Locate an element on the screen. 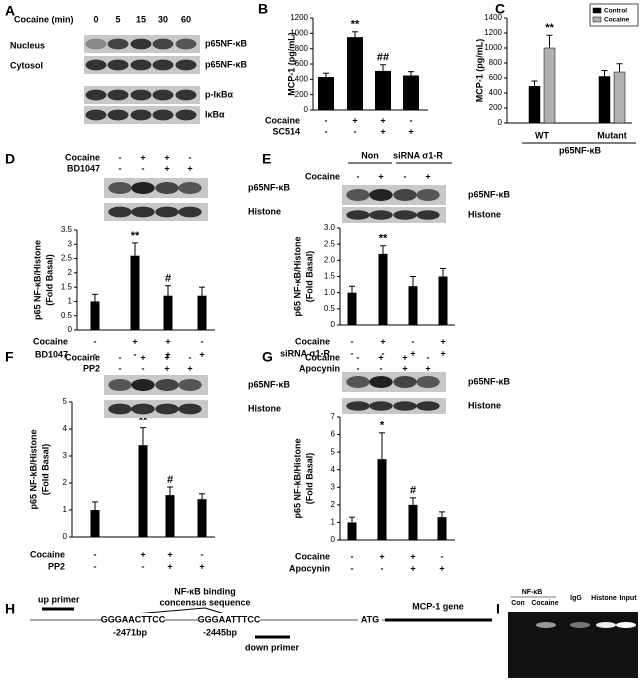 This screenshot has width=640, height=680. y-tick-label: 400 is located at coordinates (496, 92).